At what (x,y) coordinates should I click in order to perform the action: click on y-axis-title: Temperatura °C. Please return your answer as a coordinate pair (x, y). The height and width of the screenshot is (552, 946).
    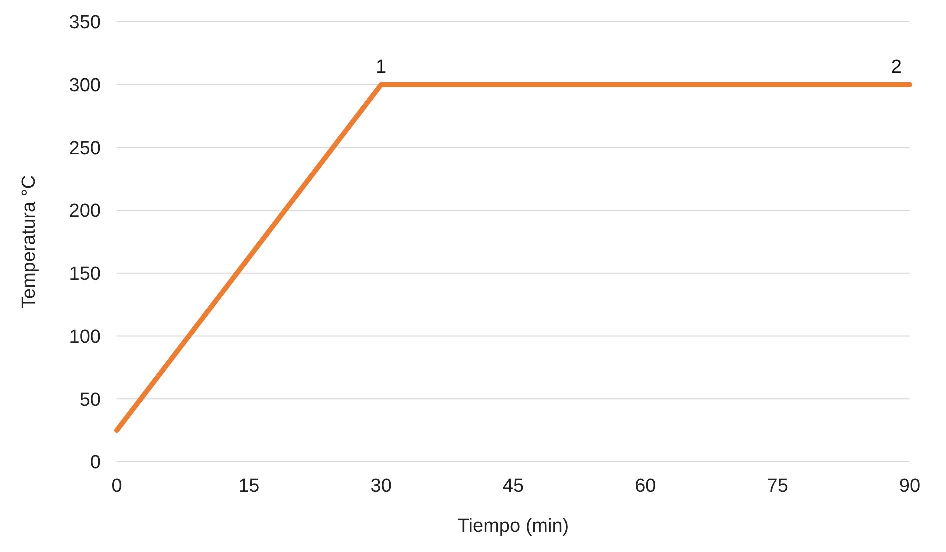
    Looking at the image, I should click on (29, 242).